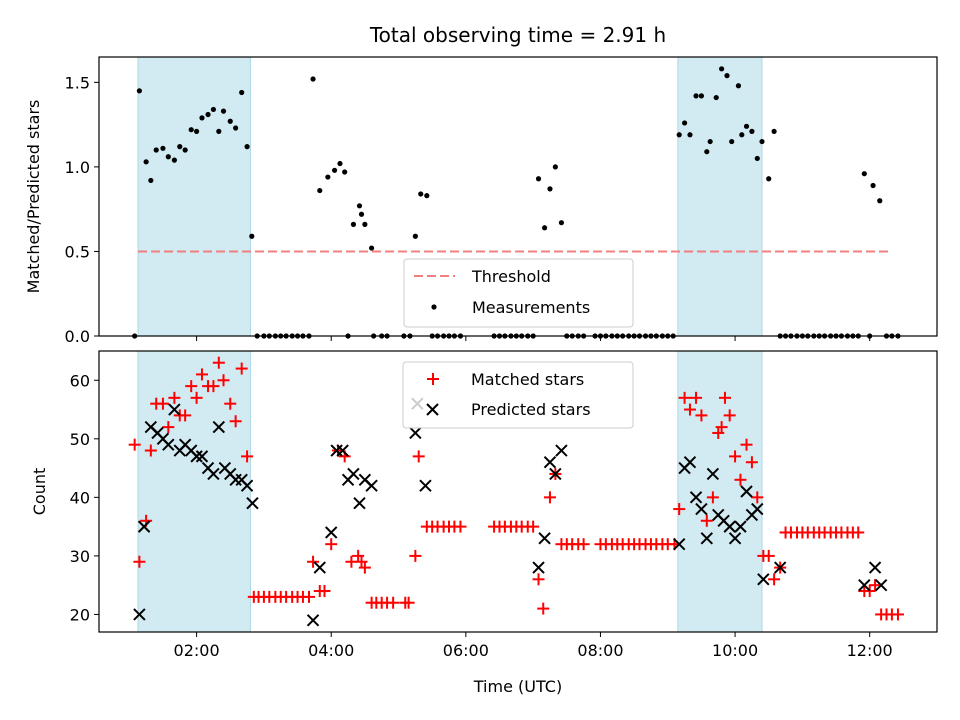 This screenshot has height=720, width=960. Describe the element at coordinates (531, 409) in the screenshot. I see `legend-predicted-label: Predicted stars` at that location.